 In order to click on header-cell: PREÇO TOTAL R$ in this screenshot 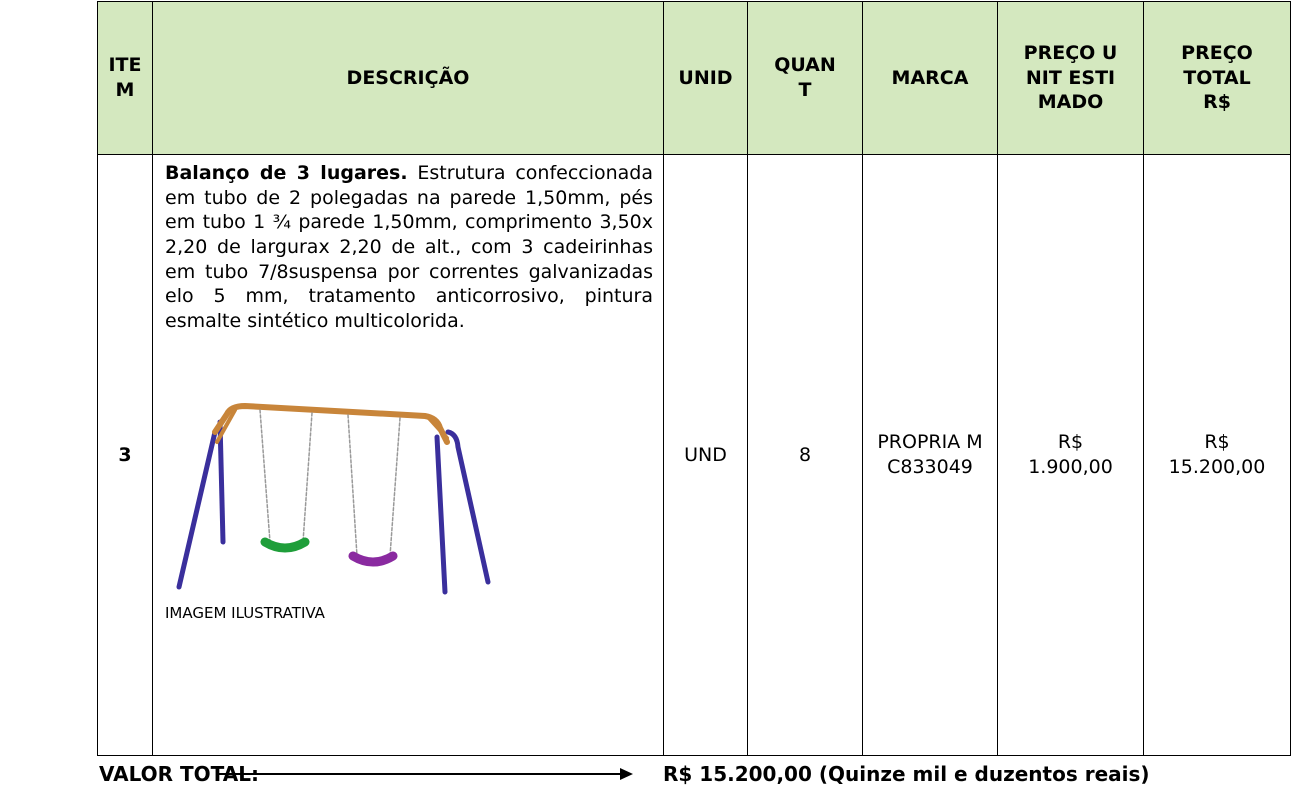, I will do `click(1217, 78)`.